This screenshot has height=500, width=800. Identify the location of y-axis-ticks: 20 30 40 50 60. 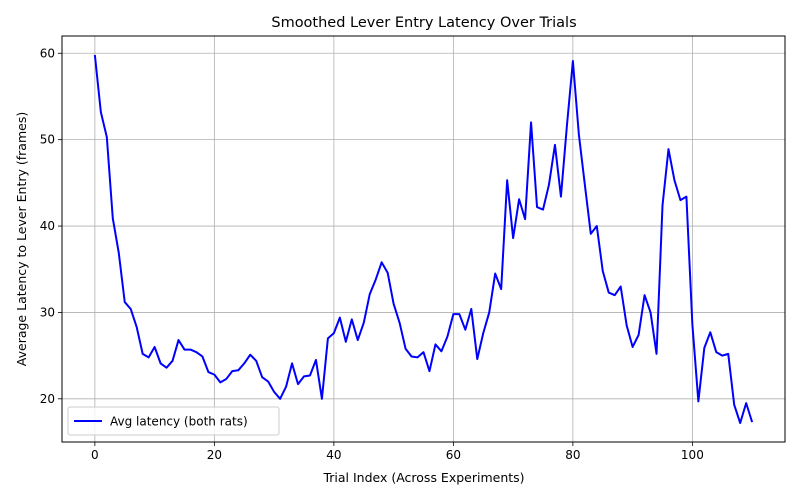
(51, 226).